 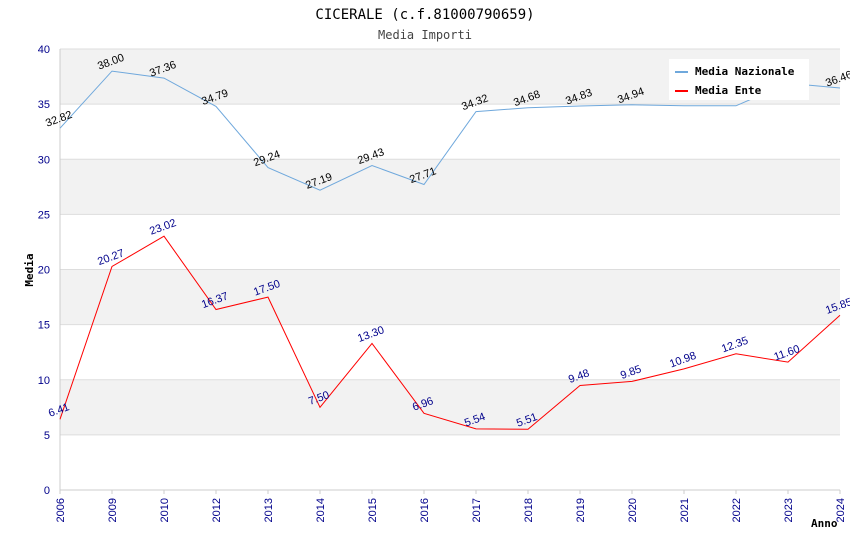 I want to click on x-tick-label: 2024, so click(x=841, y=510).